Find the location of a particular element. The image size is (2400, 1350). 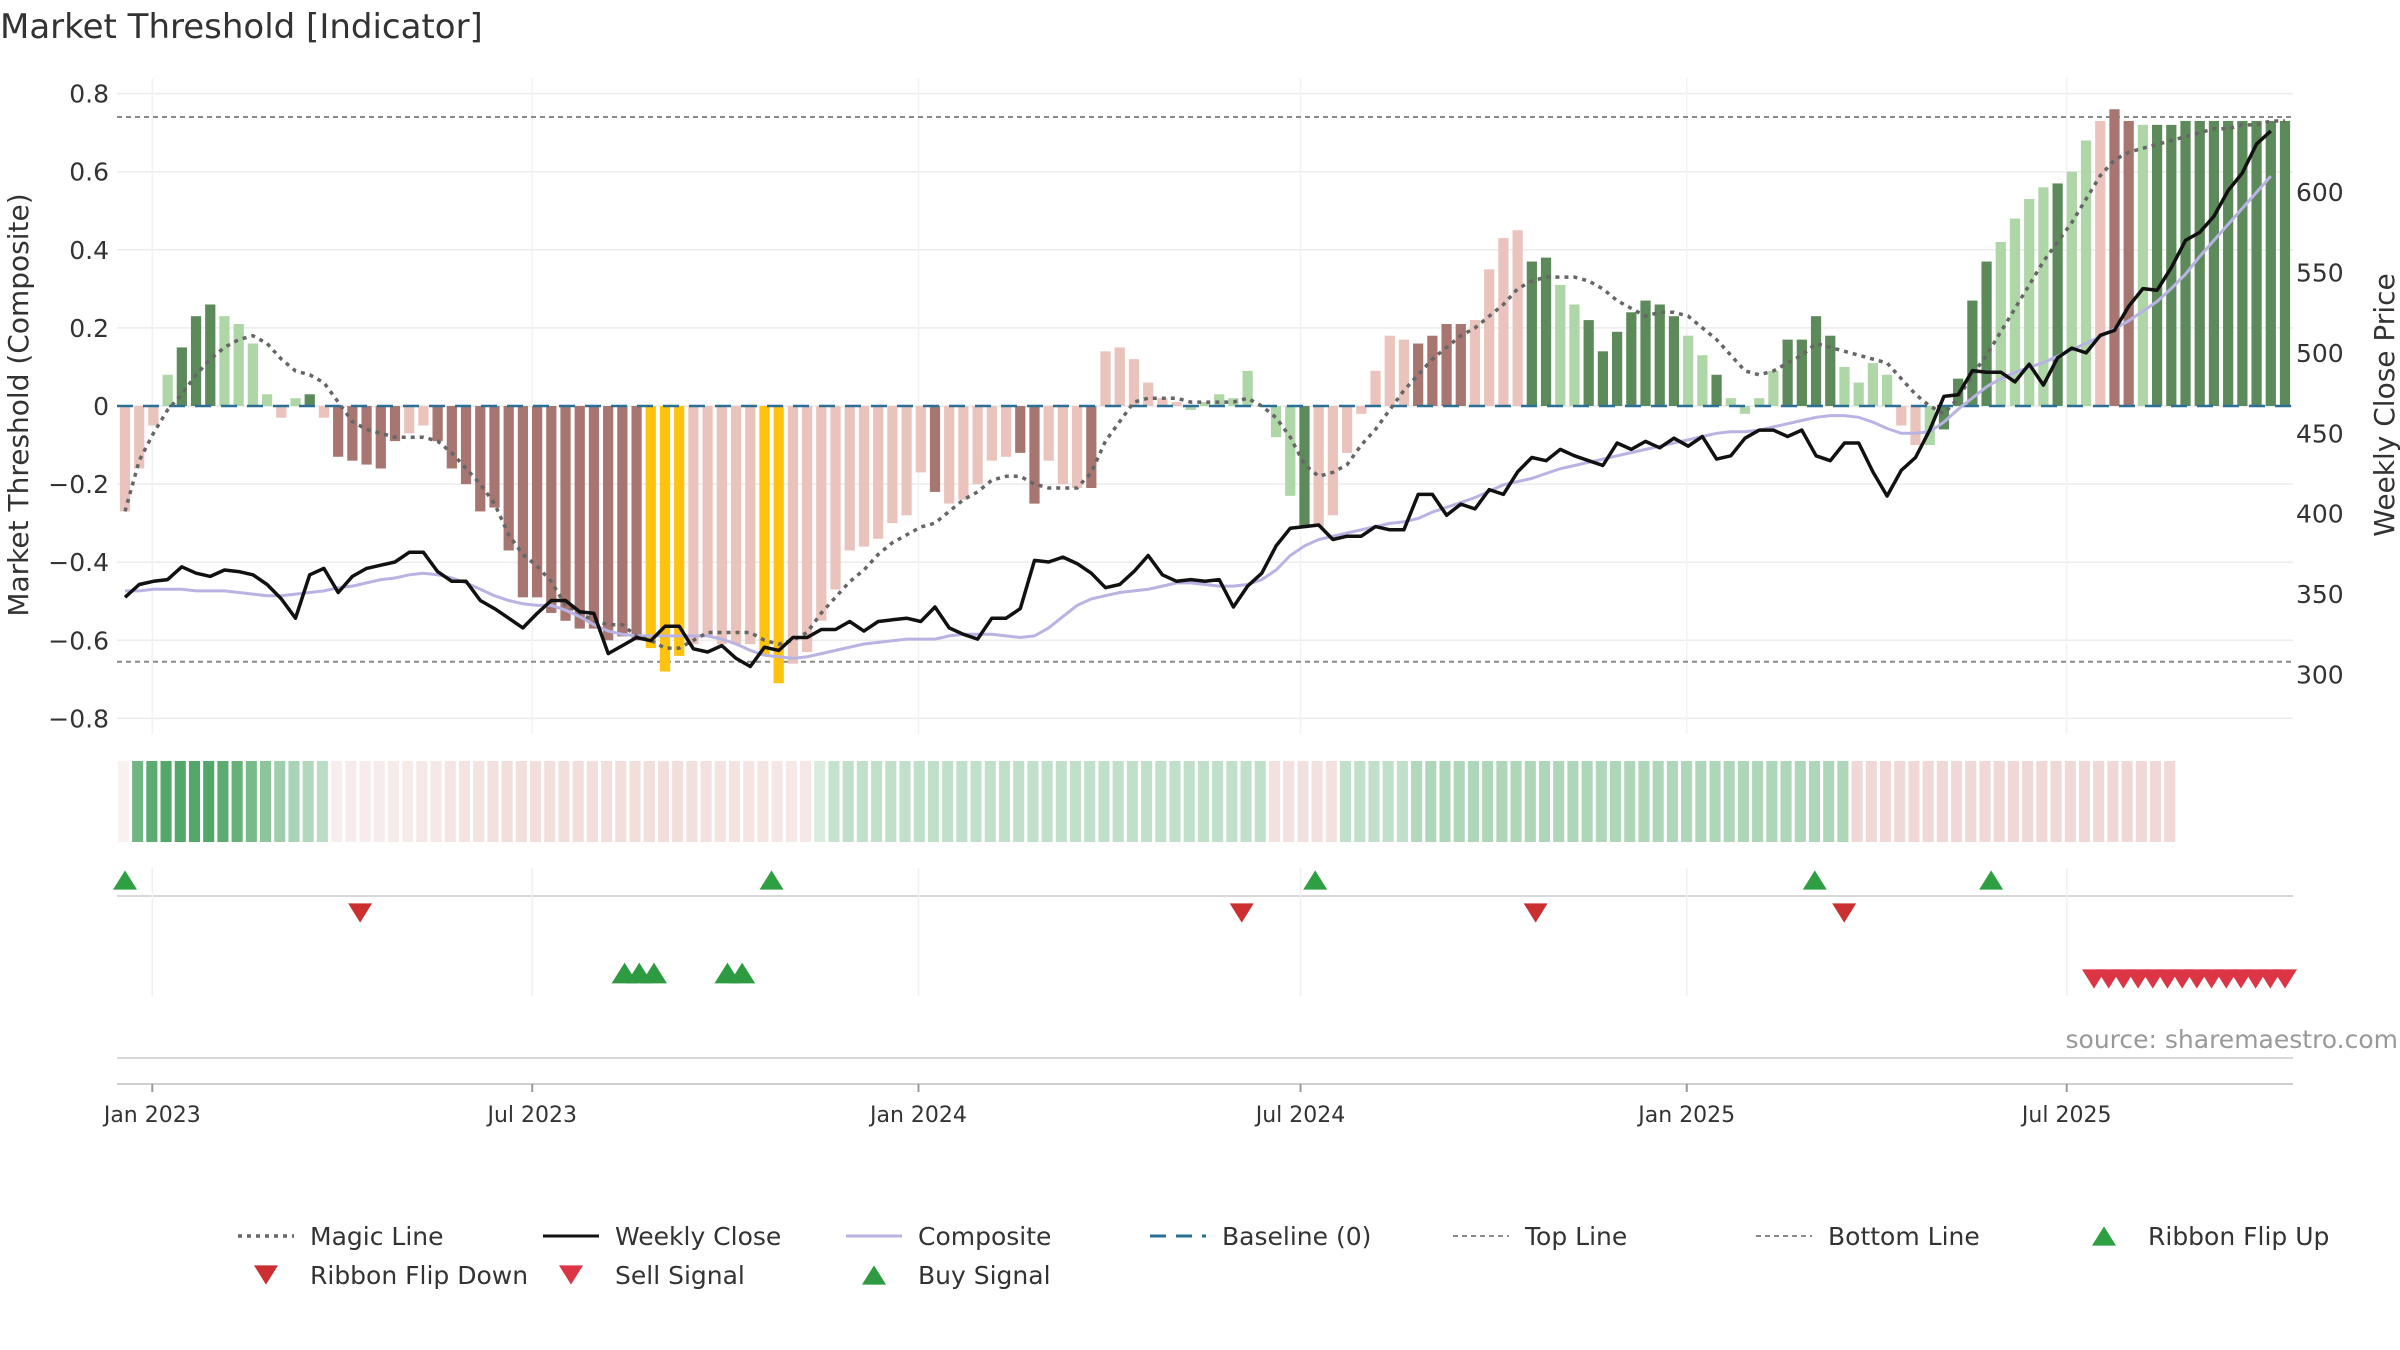

legend-item: Bottom Line is located at coordinates (1868, 1236).